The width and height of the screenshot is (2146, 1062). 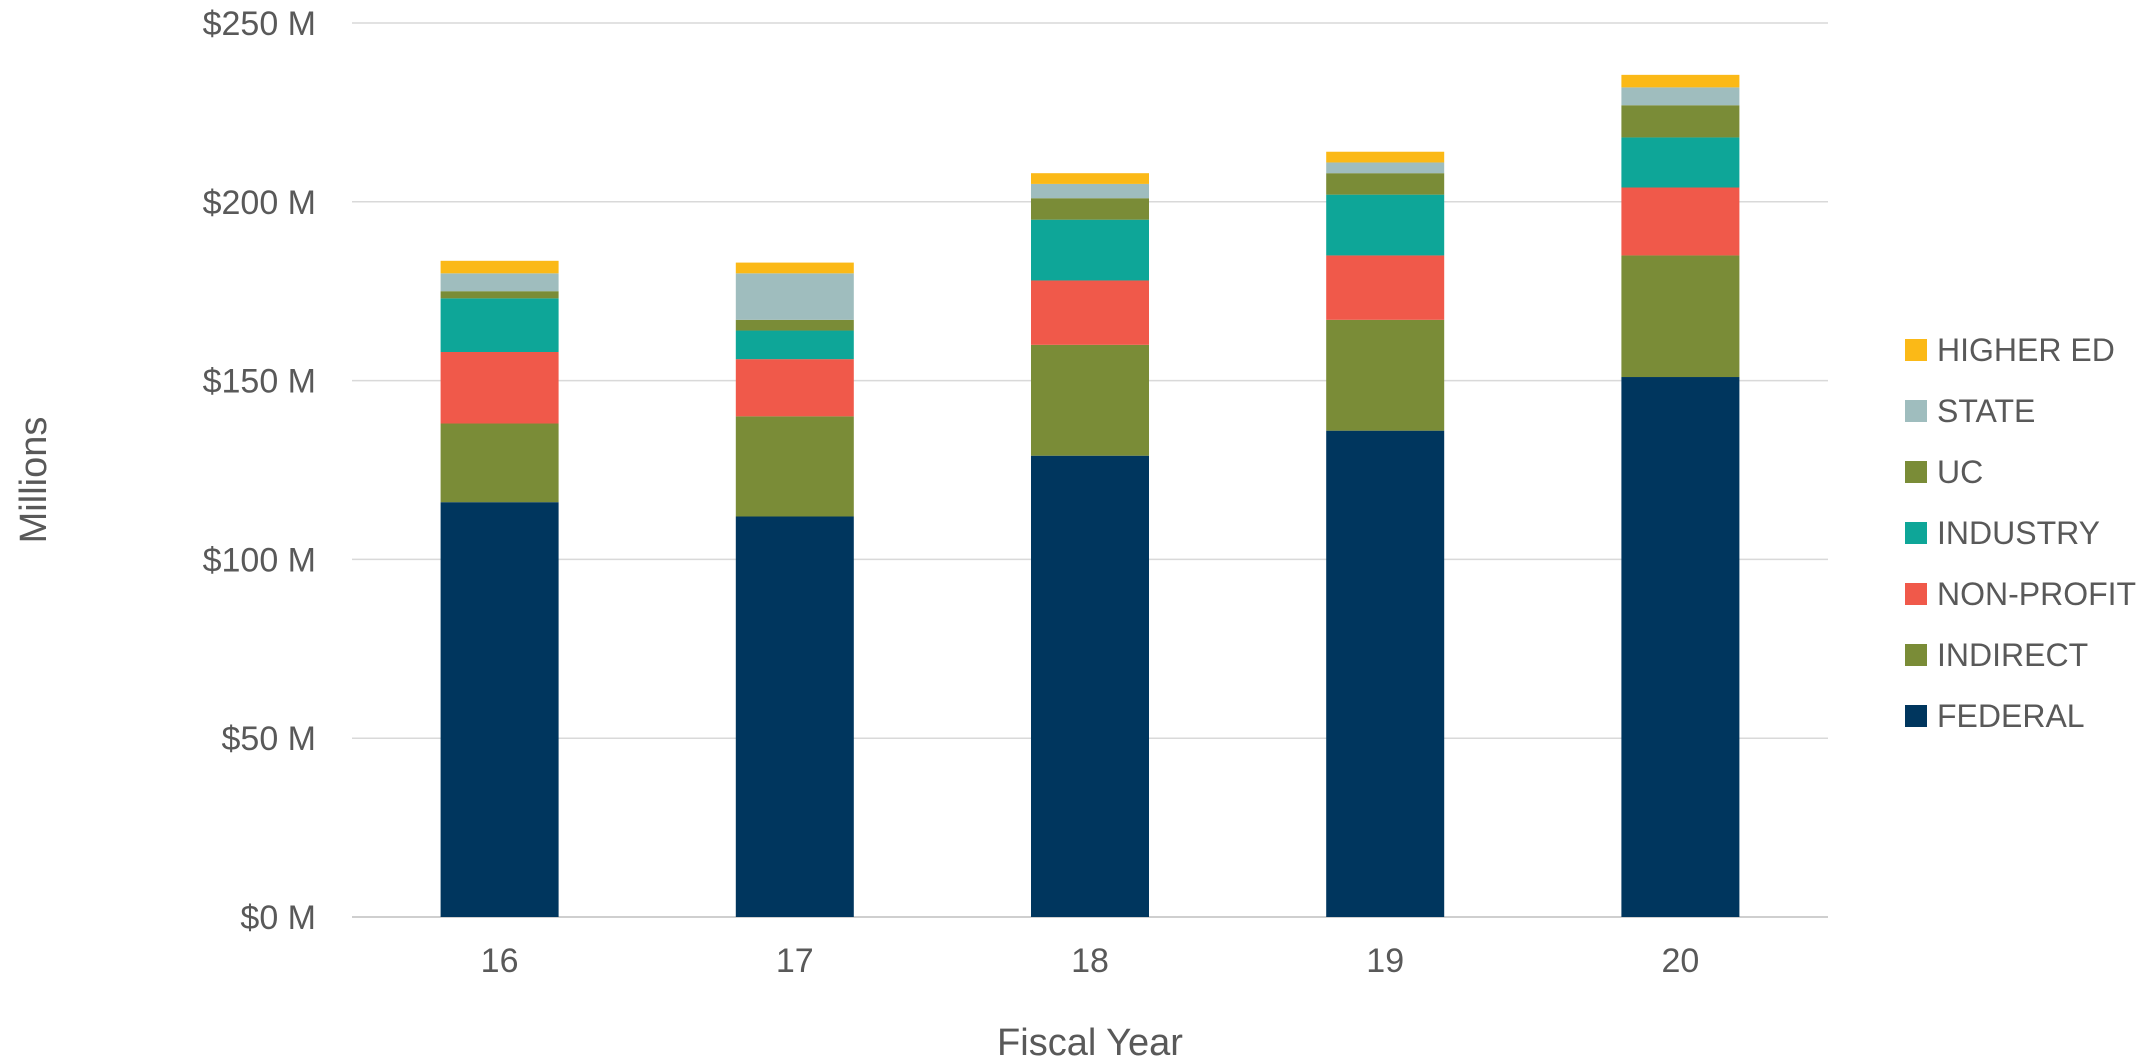 I want to click on y-tick-label: $150 M, so click(x=259, y=382).